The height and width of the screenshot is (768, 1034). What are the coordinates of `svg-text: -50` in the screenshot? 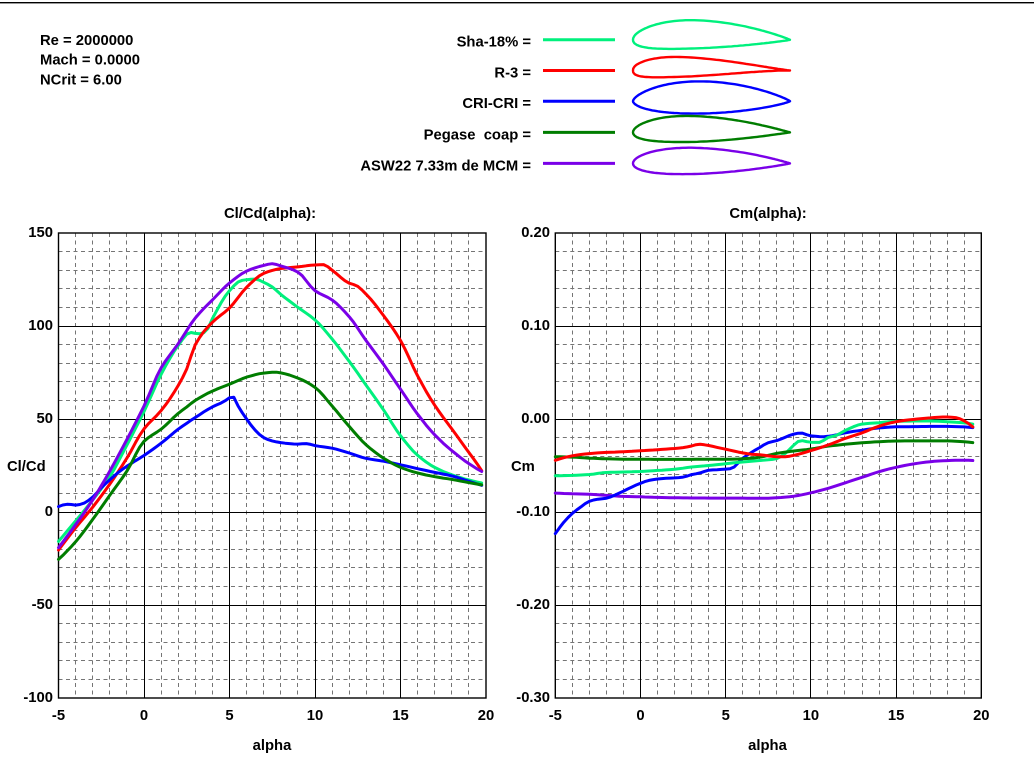 It's located at (42, 605).